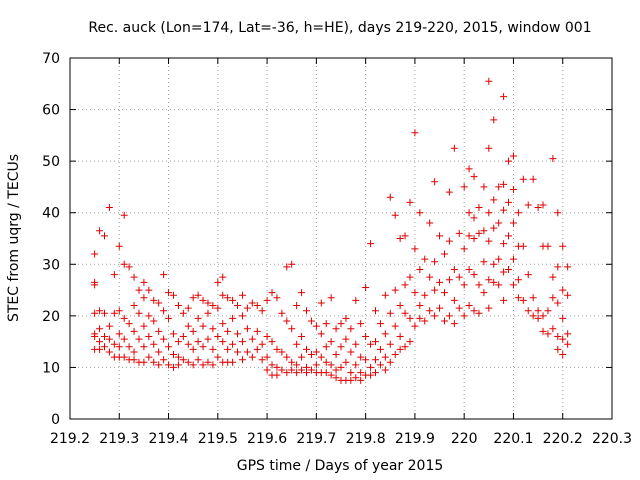 The height and width of the screenshot is (480, 640). What do you see at coordinates (51, 317) in the screenshot?
I see `y-tick-label: 20` at bounding box center [51, 317].